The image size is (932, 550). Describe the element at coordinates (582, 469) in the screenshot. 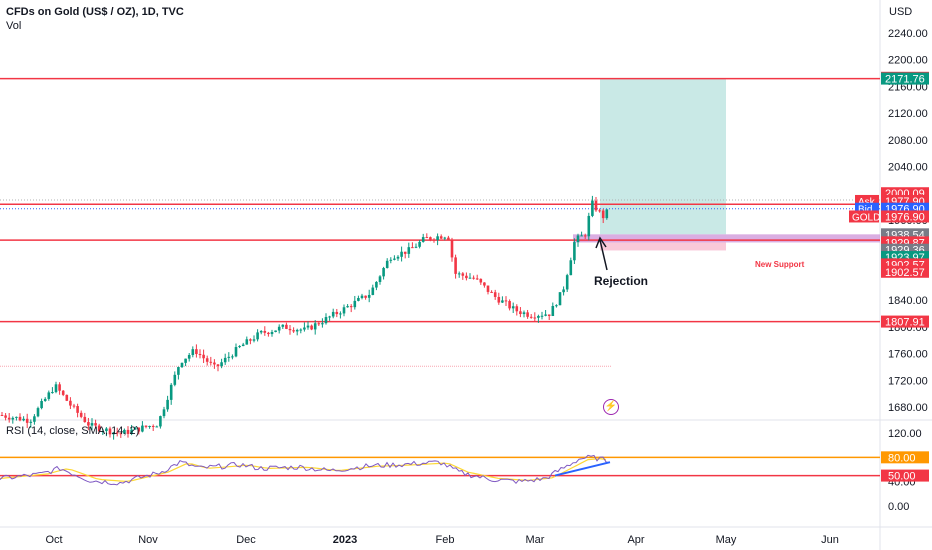

I see `rsi-trendline` at that location.